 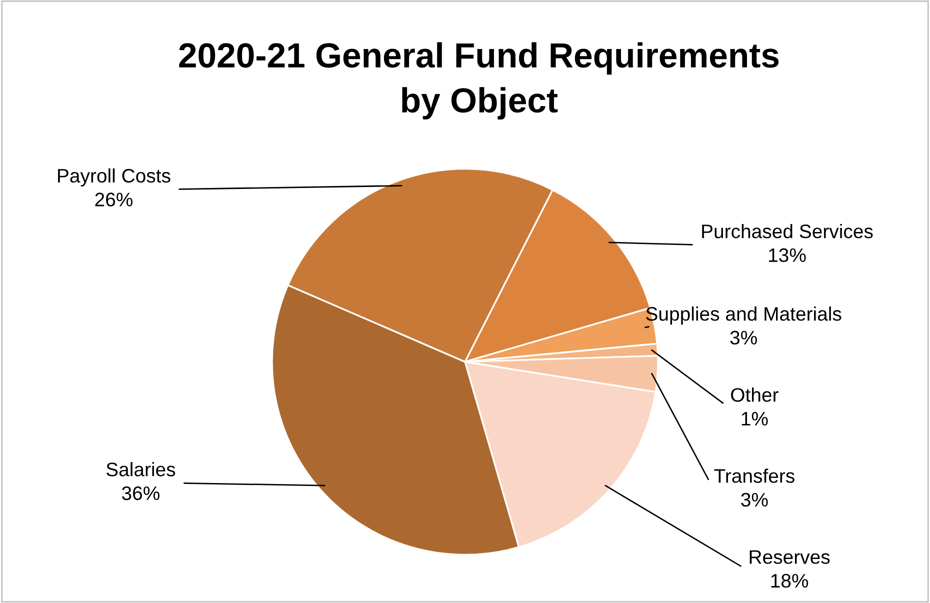 What do you see at coordinates (113, 199) in the screenshot?
I see `data-label: 26%` at bounding box center [113, 199].